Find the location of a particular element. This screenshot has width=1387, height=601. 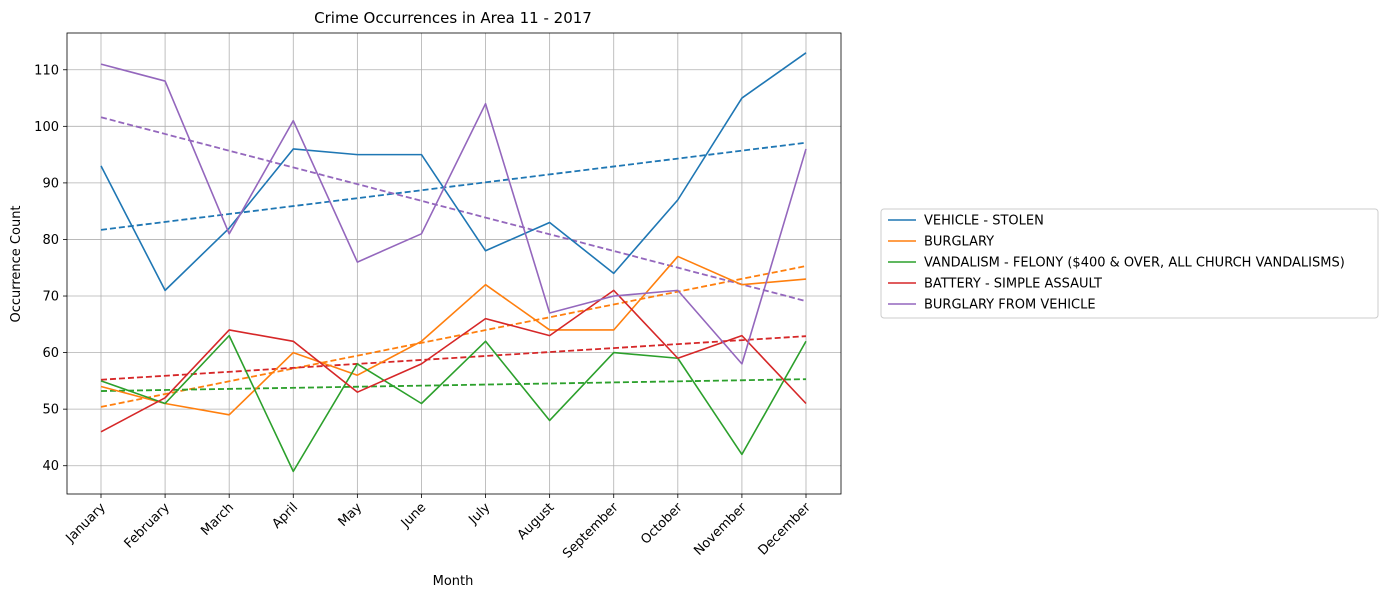

legend-label: BATTERY - SIMPLE ASSAULT is located at coordinates (1013, 284).